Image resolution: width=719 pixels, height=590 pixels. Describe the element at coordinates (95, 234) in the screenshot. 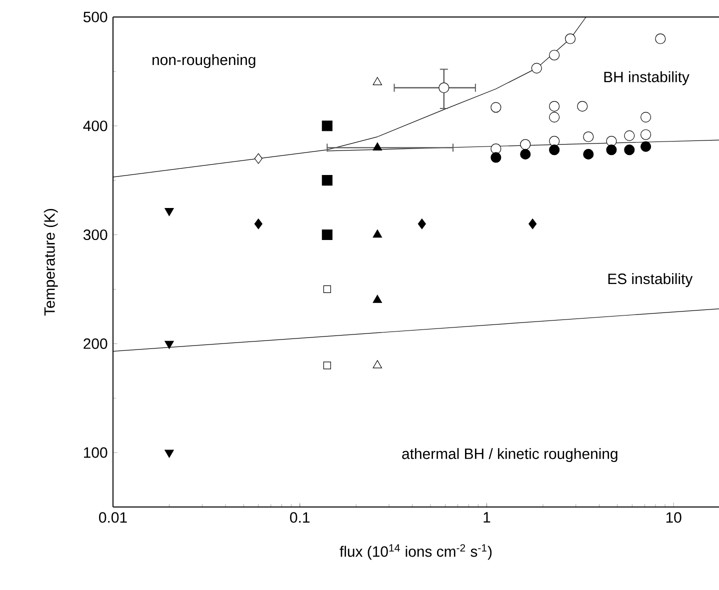

I see `y-tick-label: 300` at that location.